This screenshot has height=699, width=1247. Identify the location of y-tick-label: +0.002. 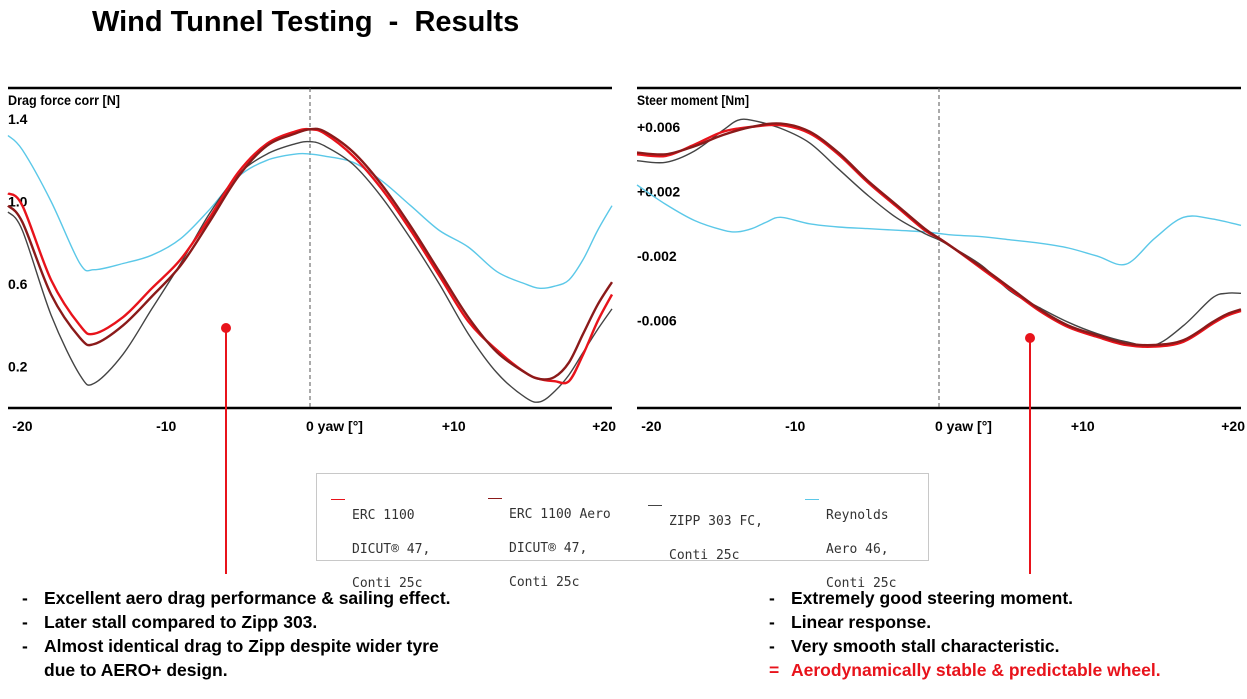
(658, 191).